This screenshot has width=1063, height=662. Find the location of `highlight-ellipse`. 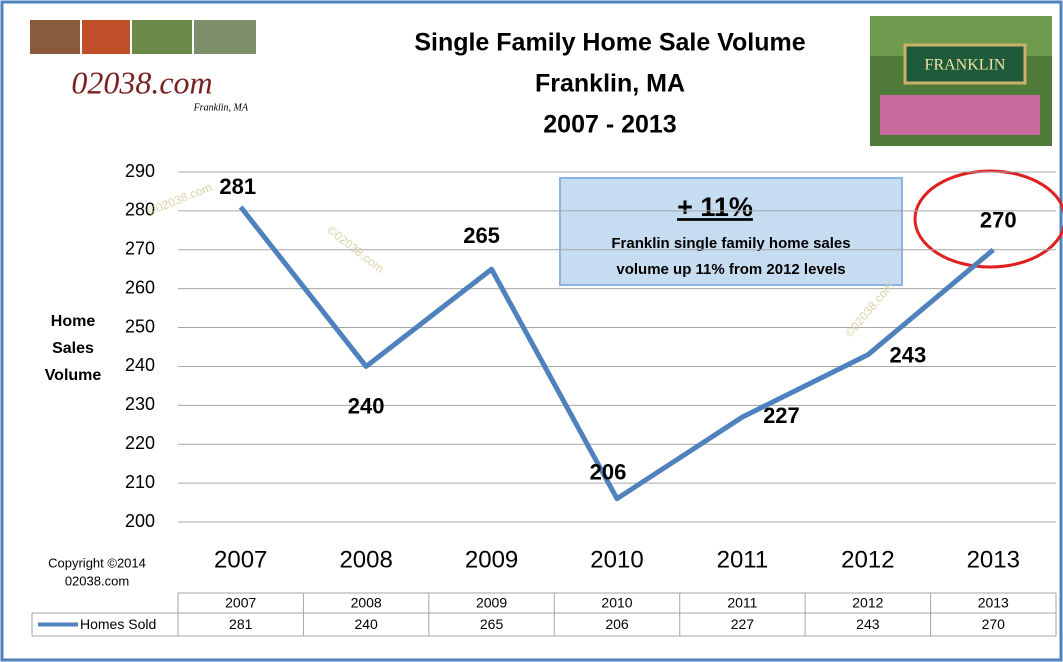

highlight-ellipse is located at coordinates (988, 219).